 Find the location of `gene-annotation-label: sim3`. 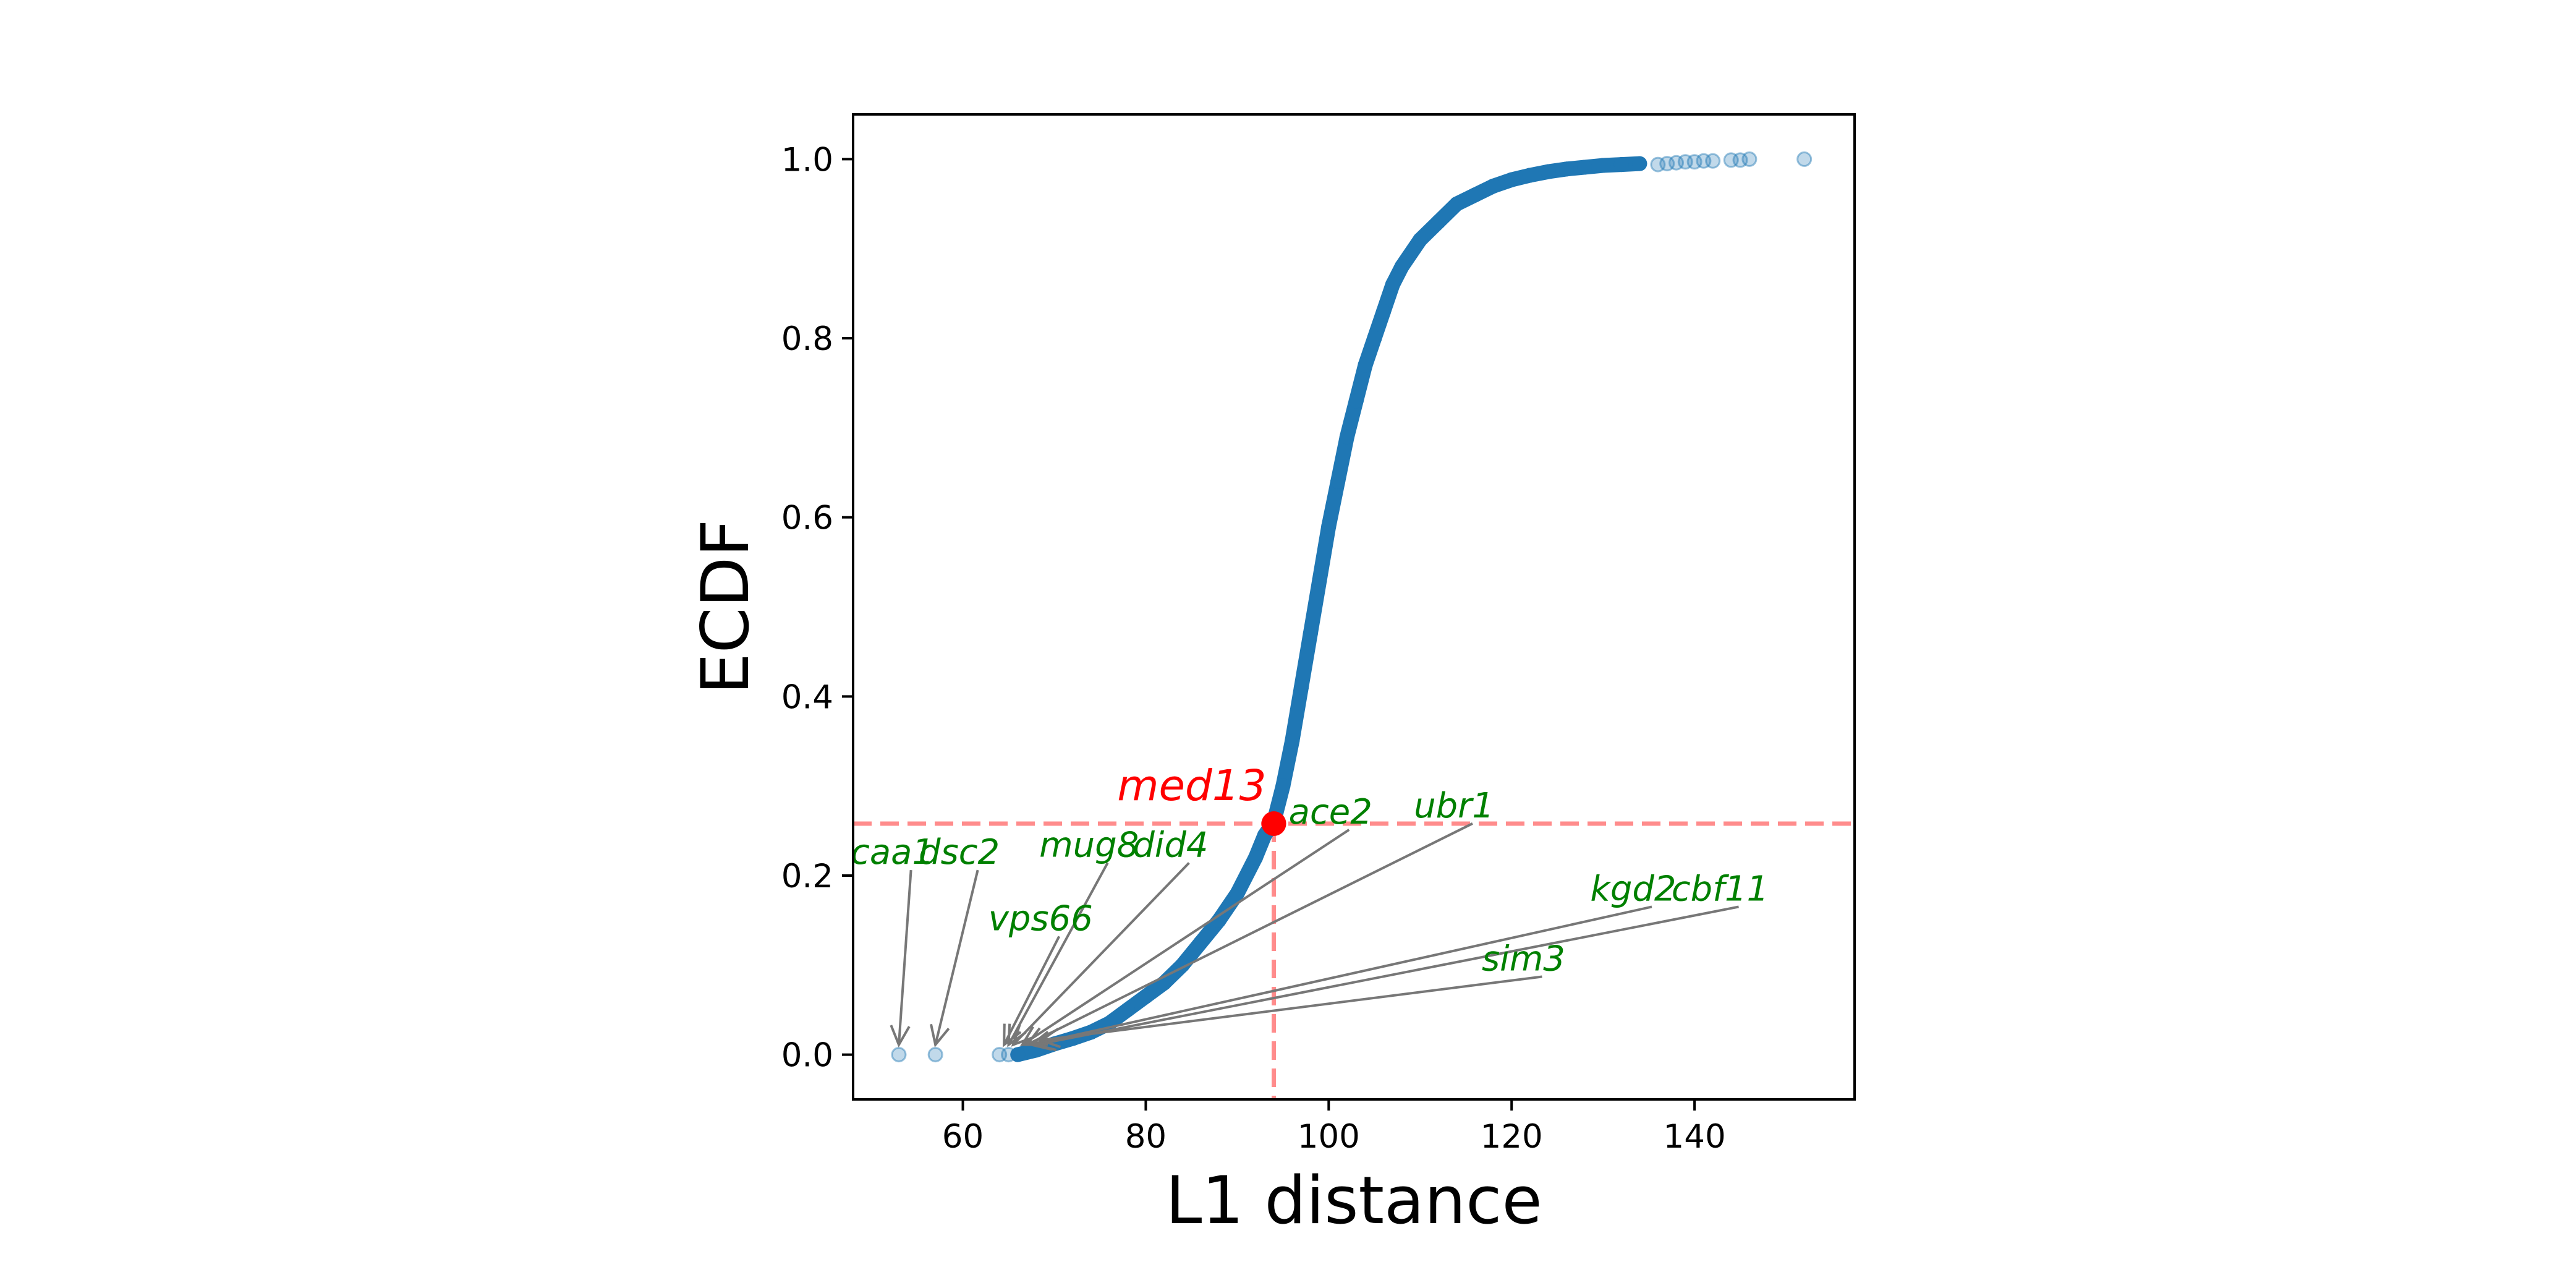

gene-annotation-label: sim3 is located at coordinates (1523, 959).